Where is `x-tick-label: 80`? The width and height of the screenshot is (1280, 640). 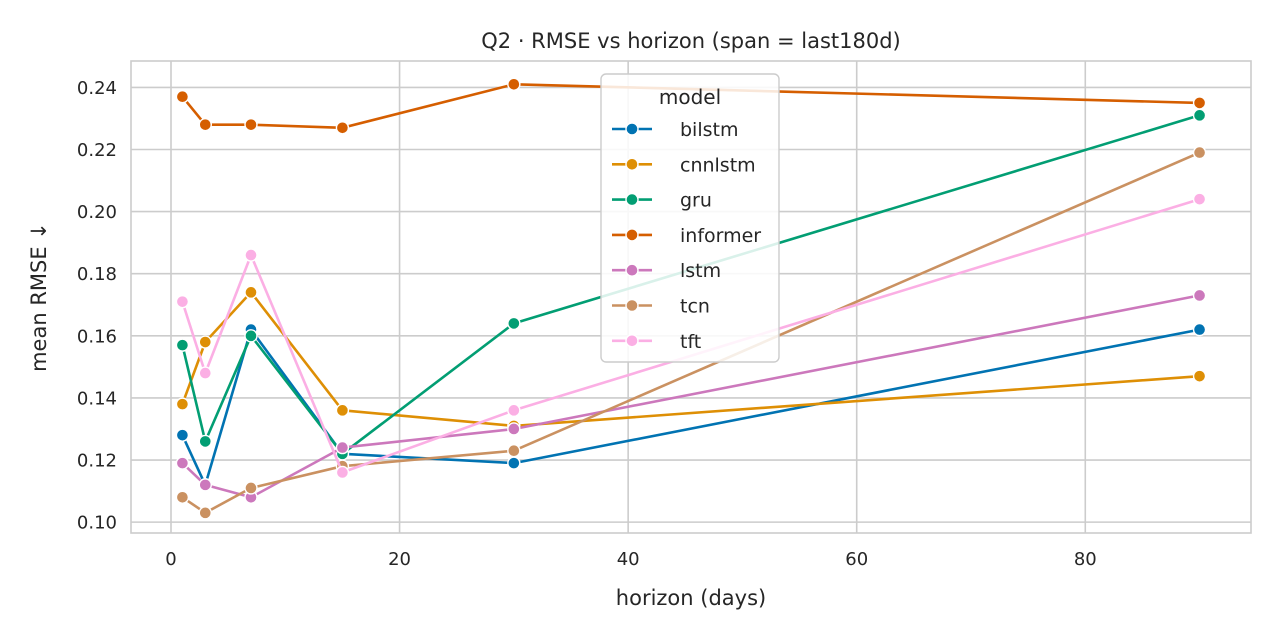
x-tick-label: 80 is located at coordinates (1085, 559).